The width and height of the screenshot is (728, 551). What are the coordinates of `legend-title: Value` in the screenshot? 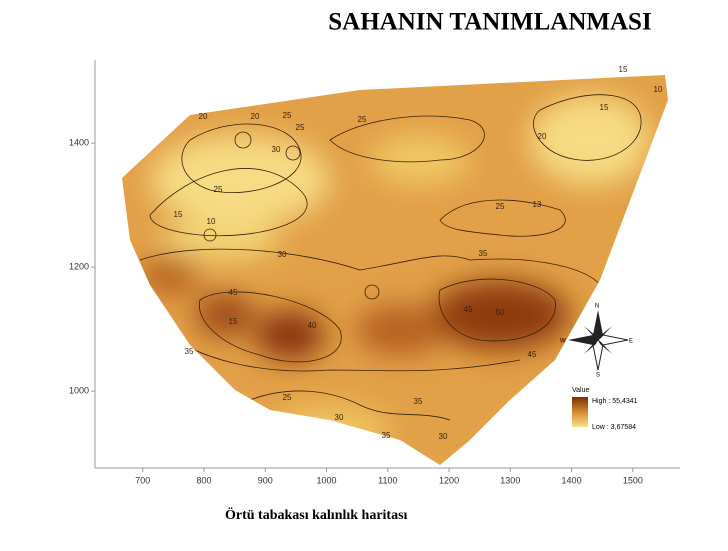 It's located at (580, 390).